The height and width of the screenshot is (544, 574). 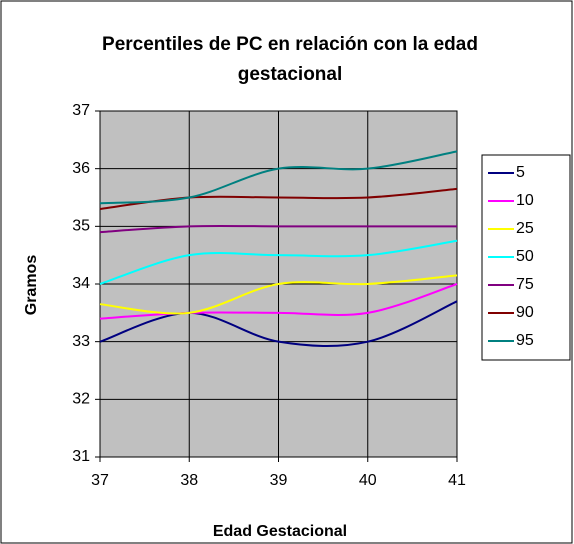 I want to click on legend-label: 25, so click(x=525, y=228).